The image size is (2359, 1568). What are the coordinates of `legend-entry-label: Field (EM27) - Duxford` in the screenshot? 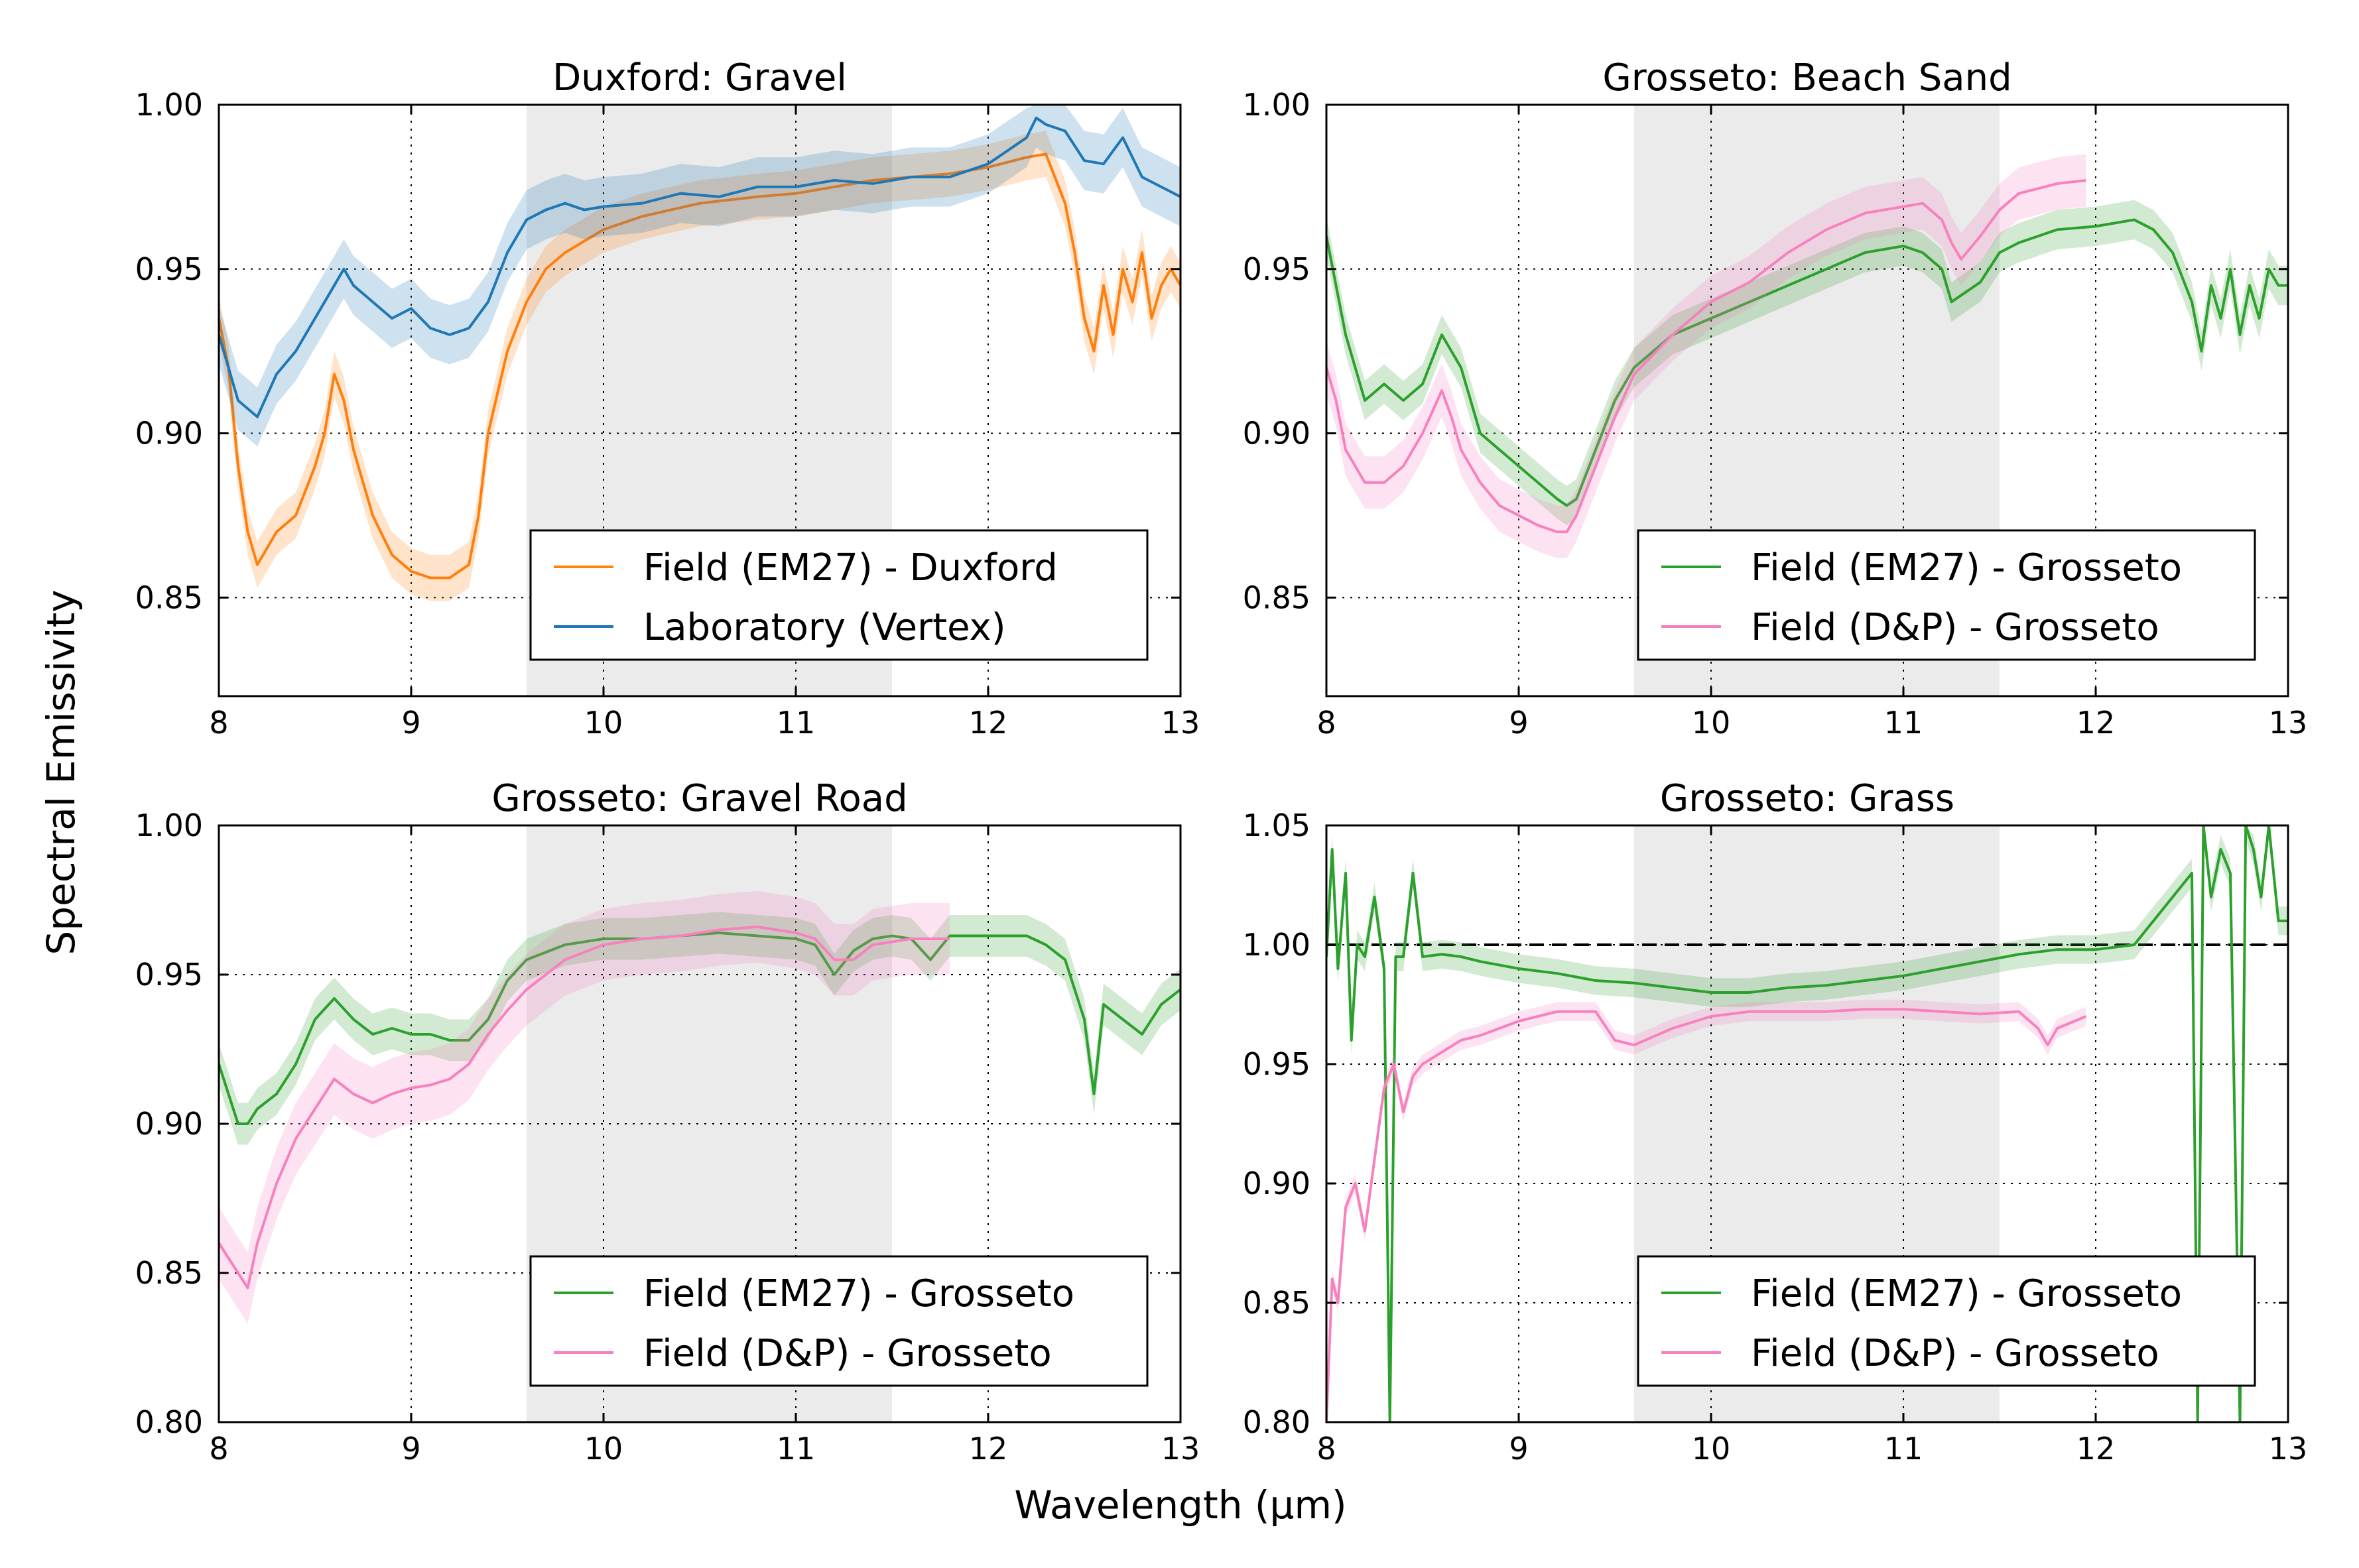 It's located at (850, 567).